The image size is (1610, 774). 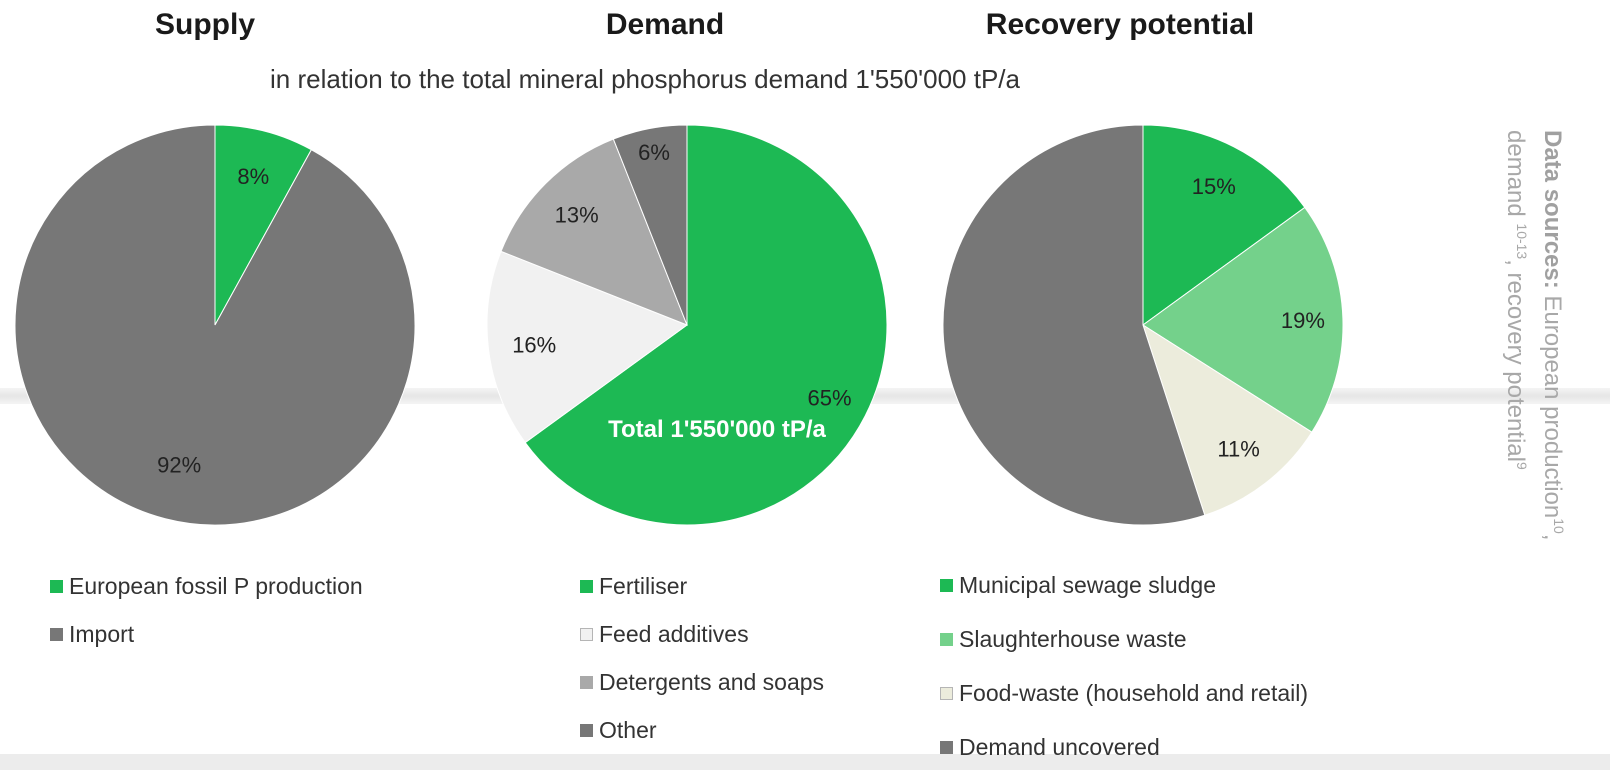 What do you see at coordinates (830, 398) in the screenshot?
I see `slice-label-fertiliser: 65%` at bounding box center [830, 398].